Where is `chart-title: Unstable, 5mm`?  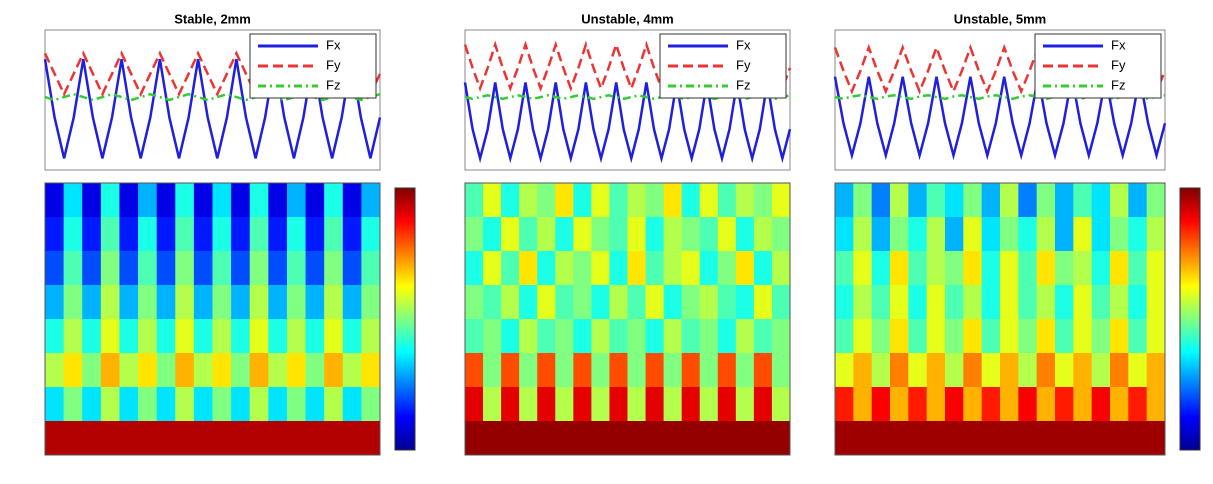 chart-title: Unstable, 5mm is located at coordinates (1000, 18).